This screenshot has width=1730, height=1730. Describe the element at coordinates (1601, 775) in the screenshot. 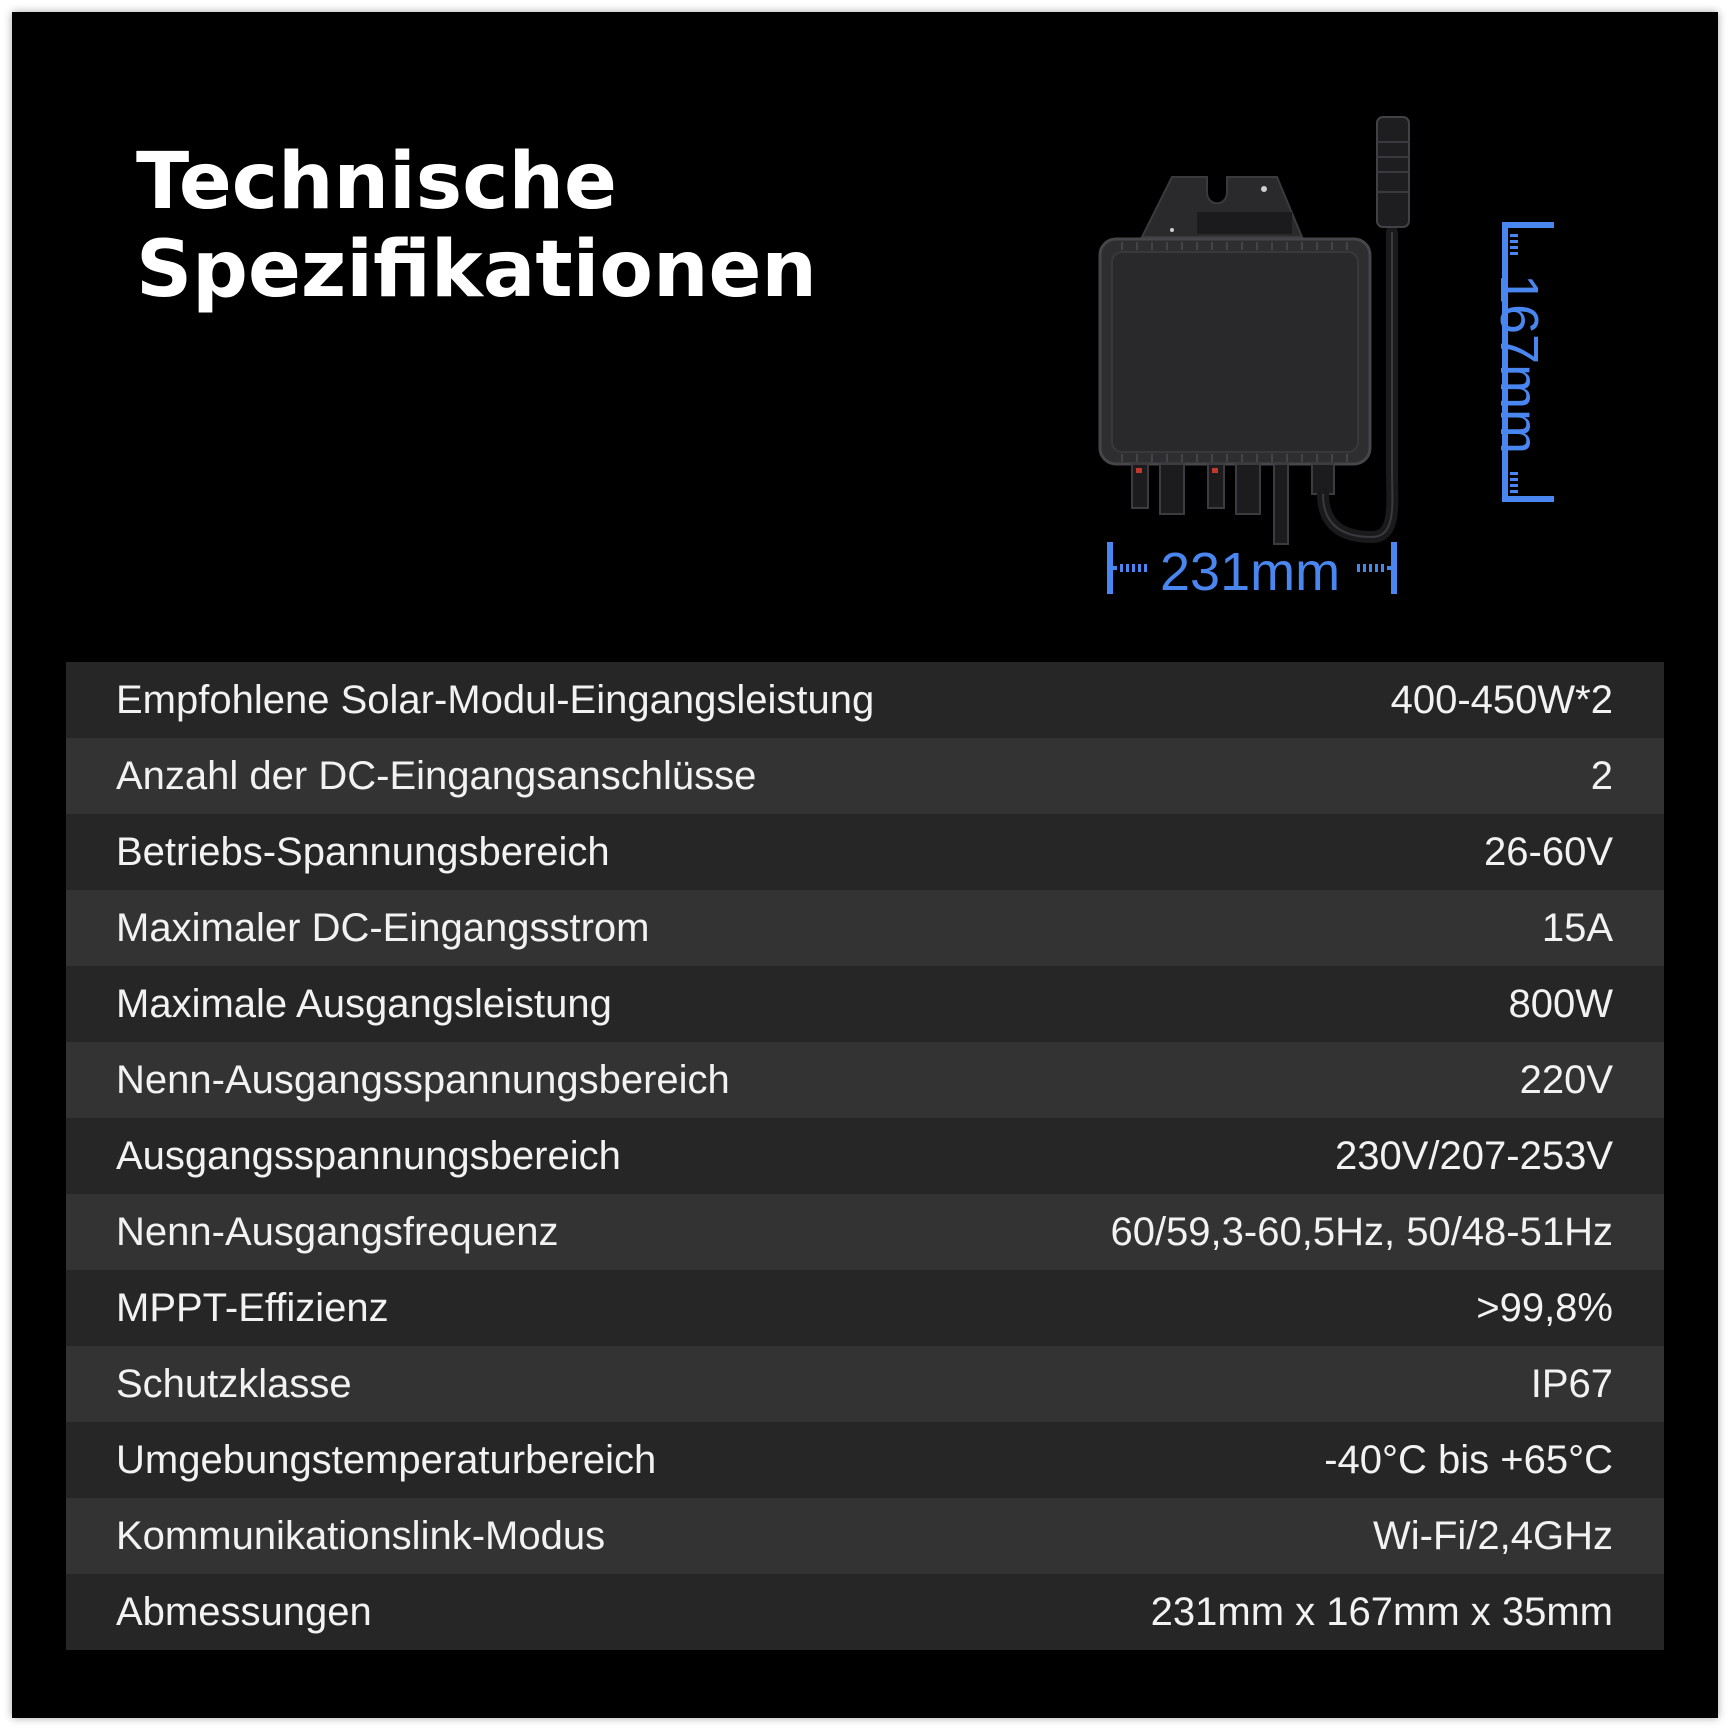

I see `spec-value: 2` at that location.